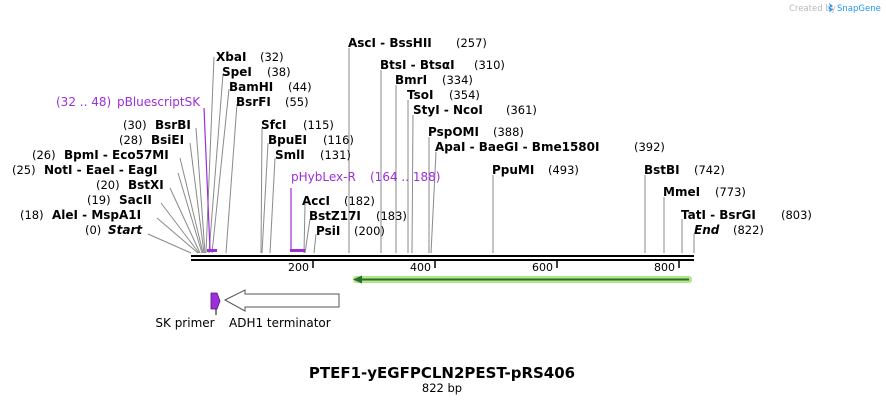  I want to click on site-name: AscI - BssHII, so click(390, 43).